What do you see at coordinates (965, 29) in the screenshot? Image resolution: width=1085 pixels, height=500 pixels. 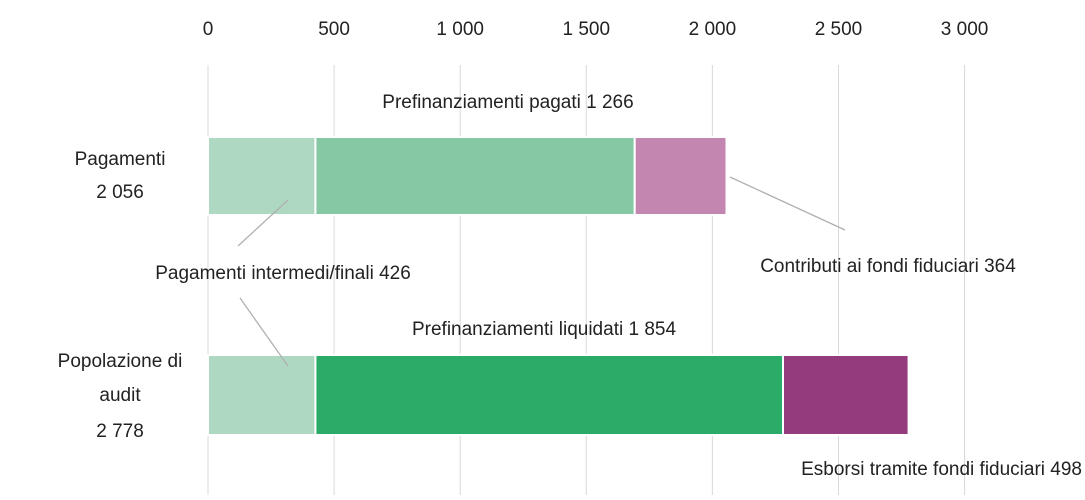 I see `x-tick-label: 3 000` at bounding box center [965, 29].